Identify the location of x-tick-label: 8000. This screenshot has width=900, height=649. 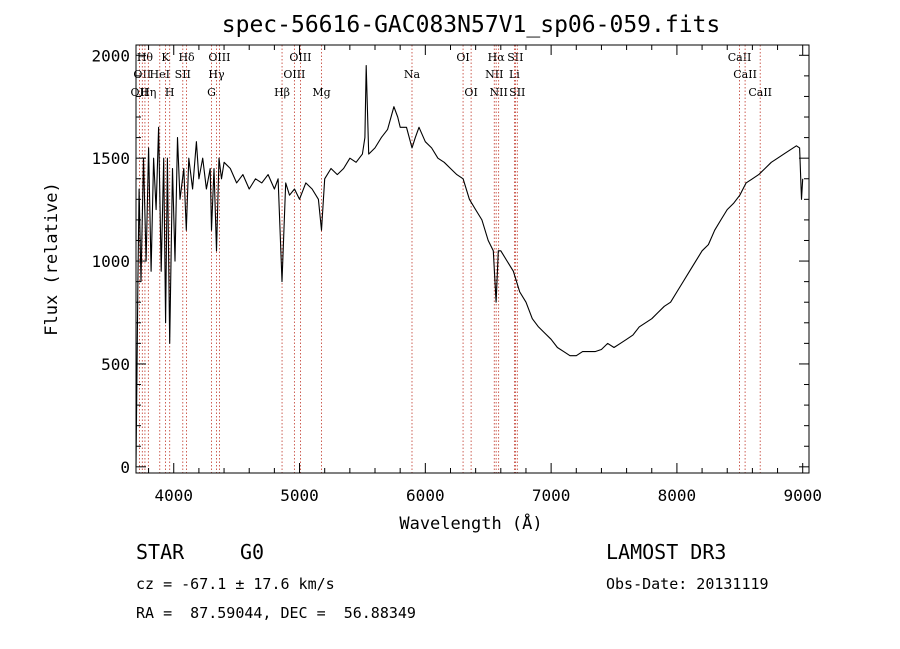
(677, 495).